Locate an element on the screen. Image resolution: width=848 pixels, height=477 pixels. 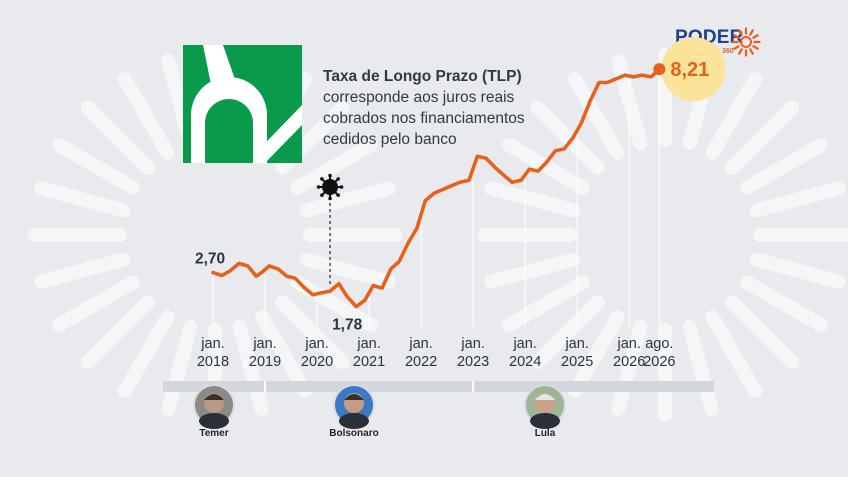
chart-description-line: cedidos pelo banco is located at coordinates (390, 139).